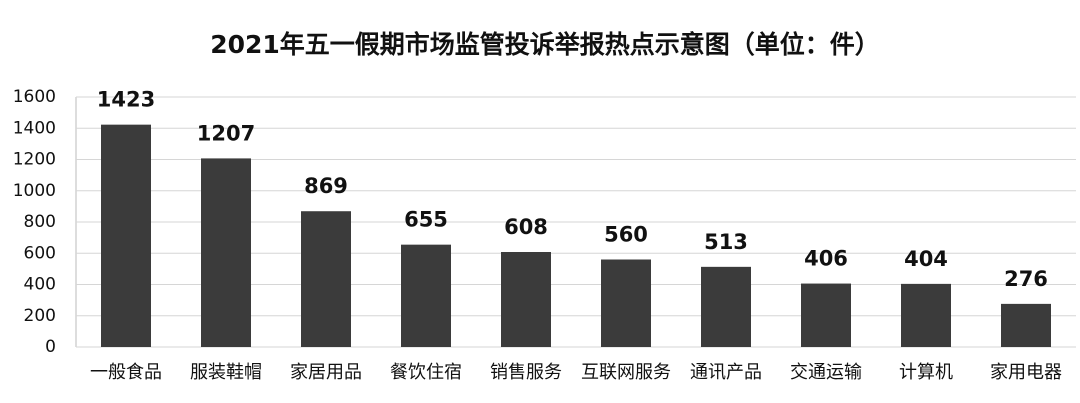  Describe the element at coordinates (126, 372) in the screenshot. I see `x-tick-label: 一般食品` at that location.